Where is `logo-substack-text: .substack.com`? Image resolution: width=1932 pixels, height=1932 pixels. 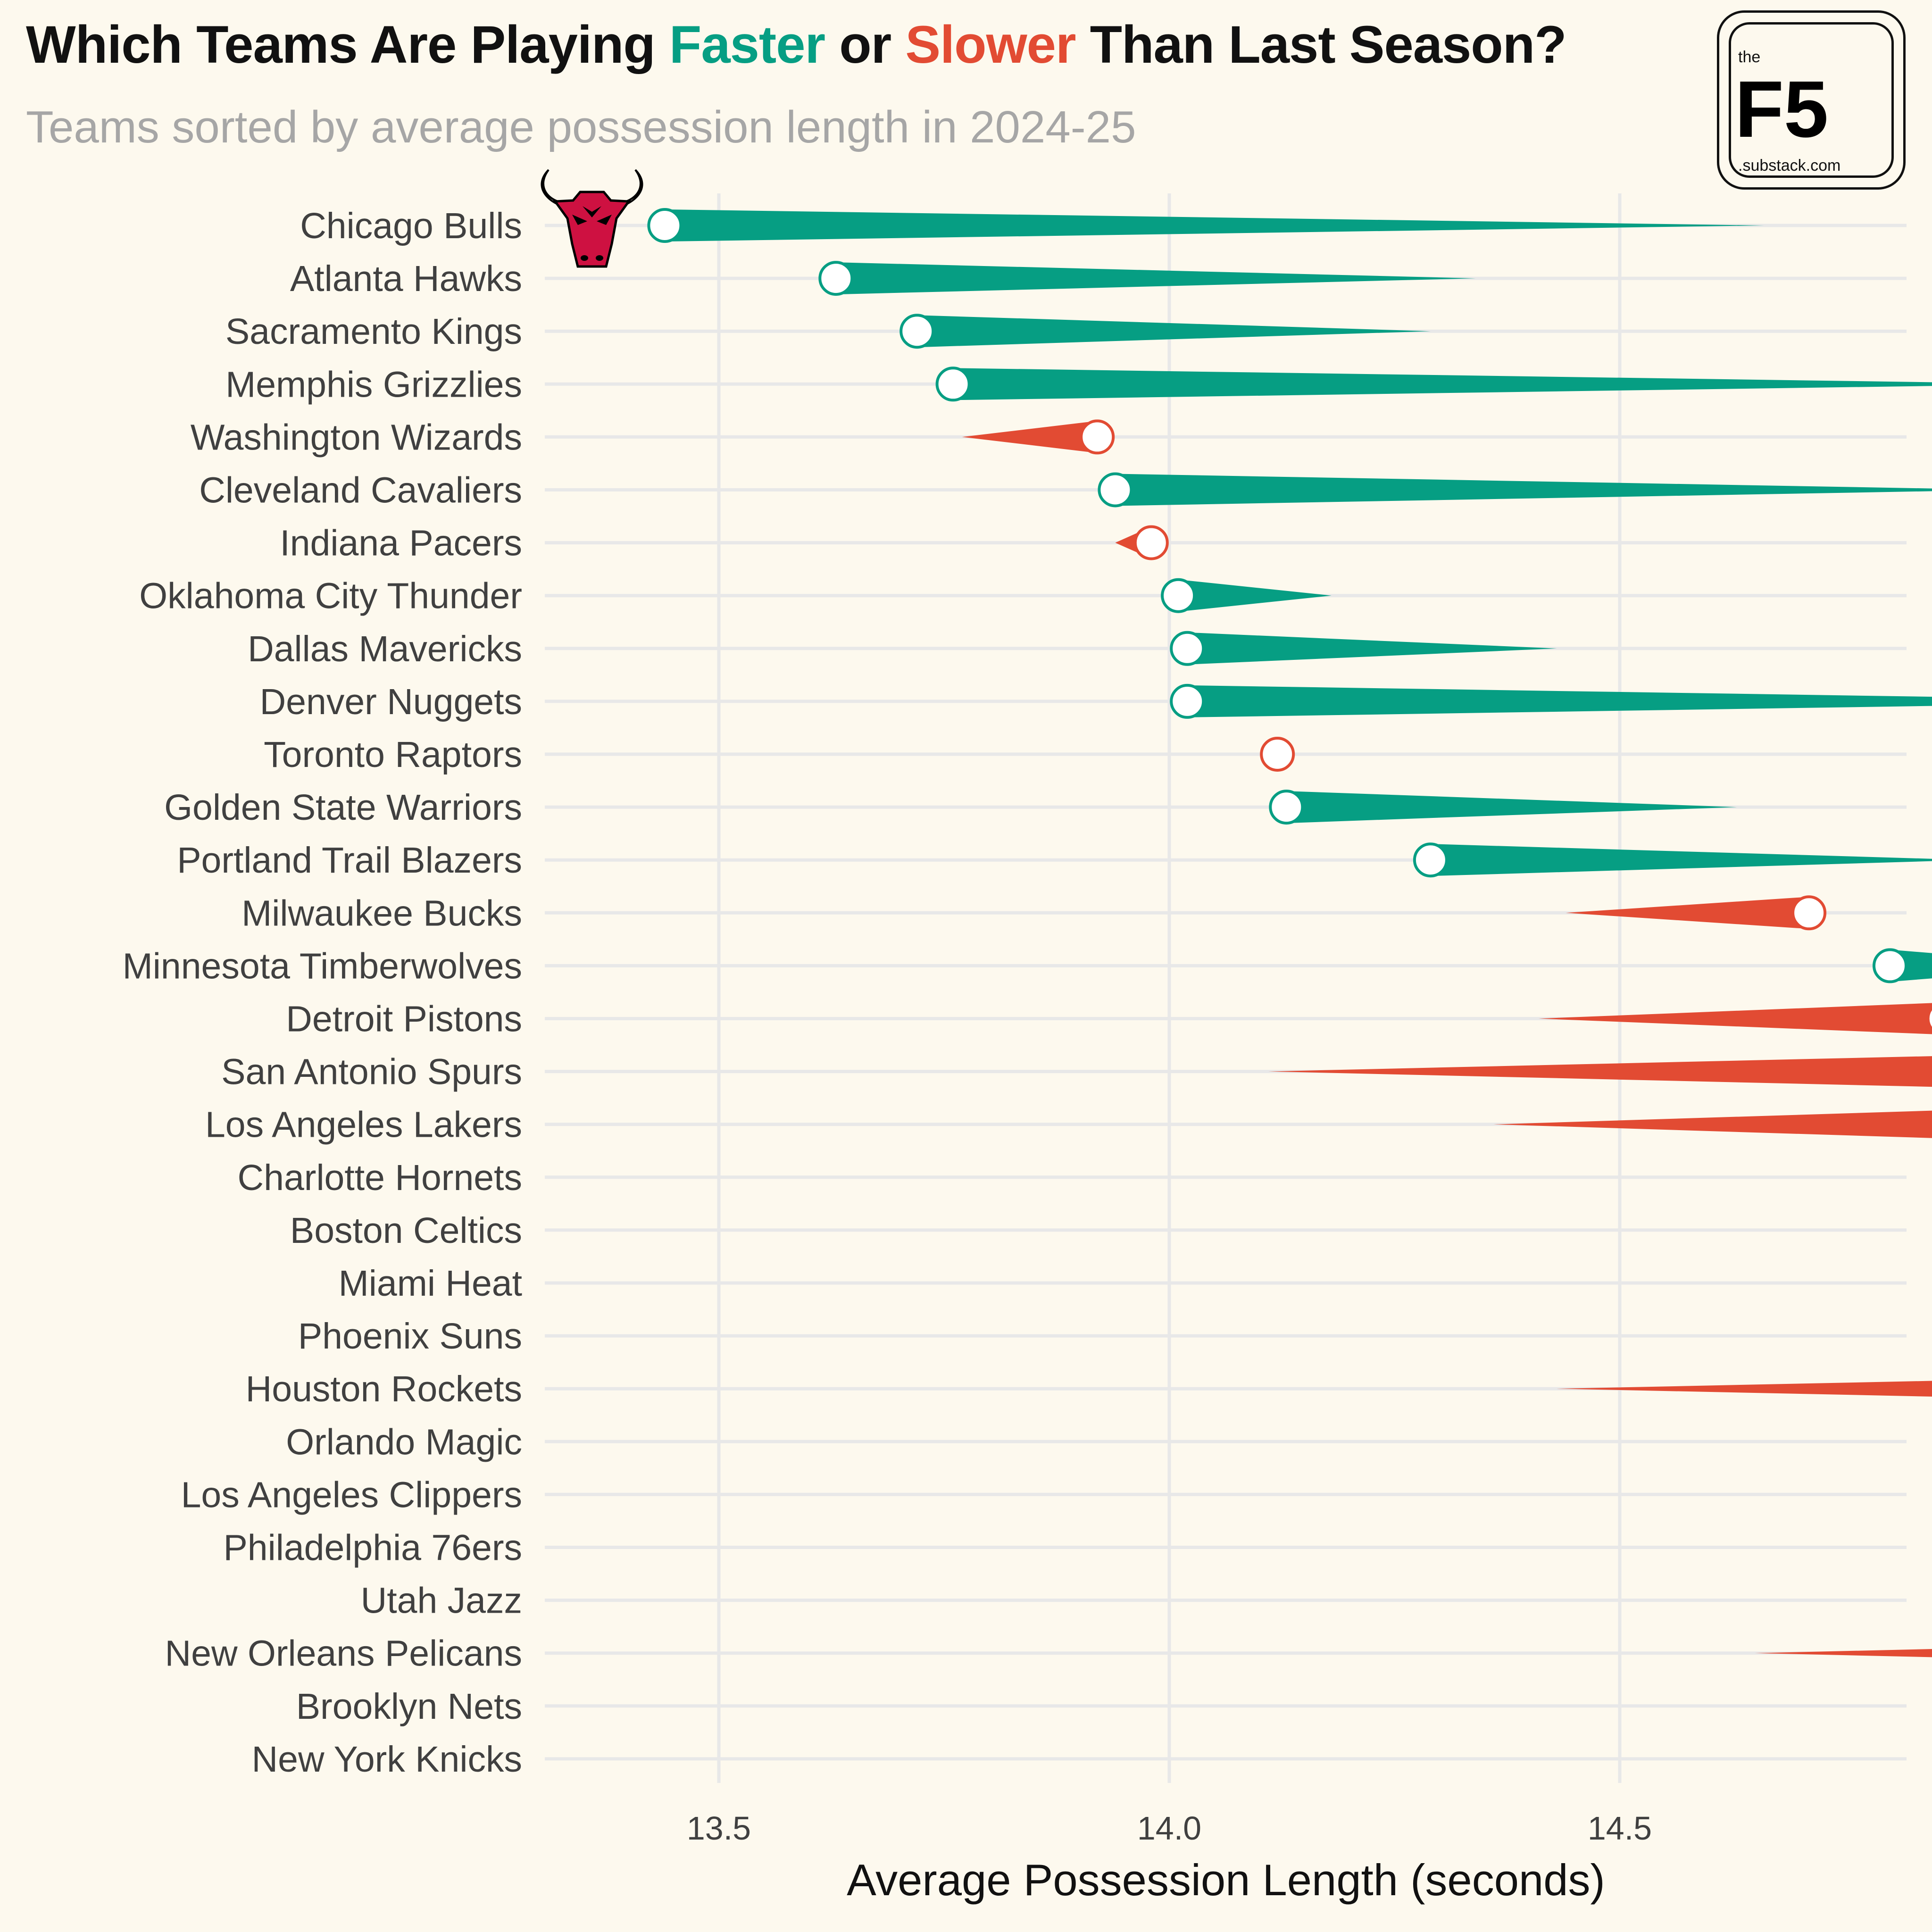
logo-substack-text: .substack.com is located at coordinates (1790, 166).